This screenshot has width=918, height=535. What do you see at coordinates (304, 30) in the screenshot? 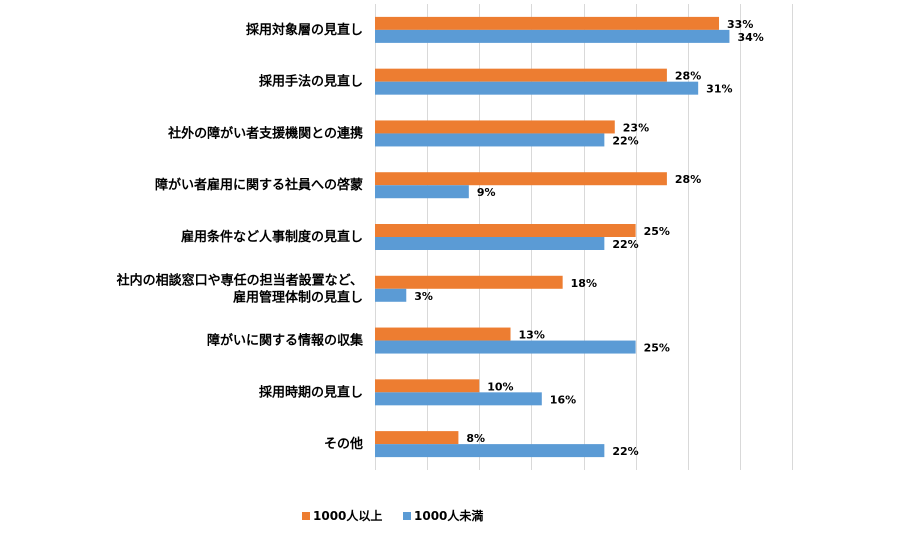
I see `category-label: 採用対象層の見直し` at bounding box center [304, 30].